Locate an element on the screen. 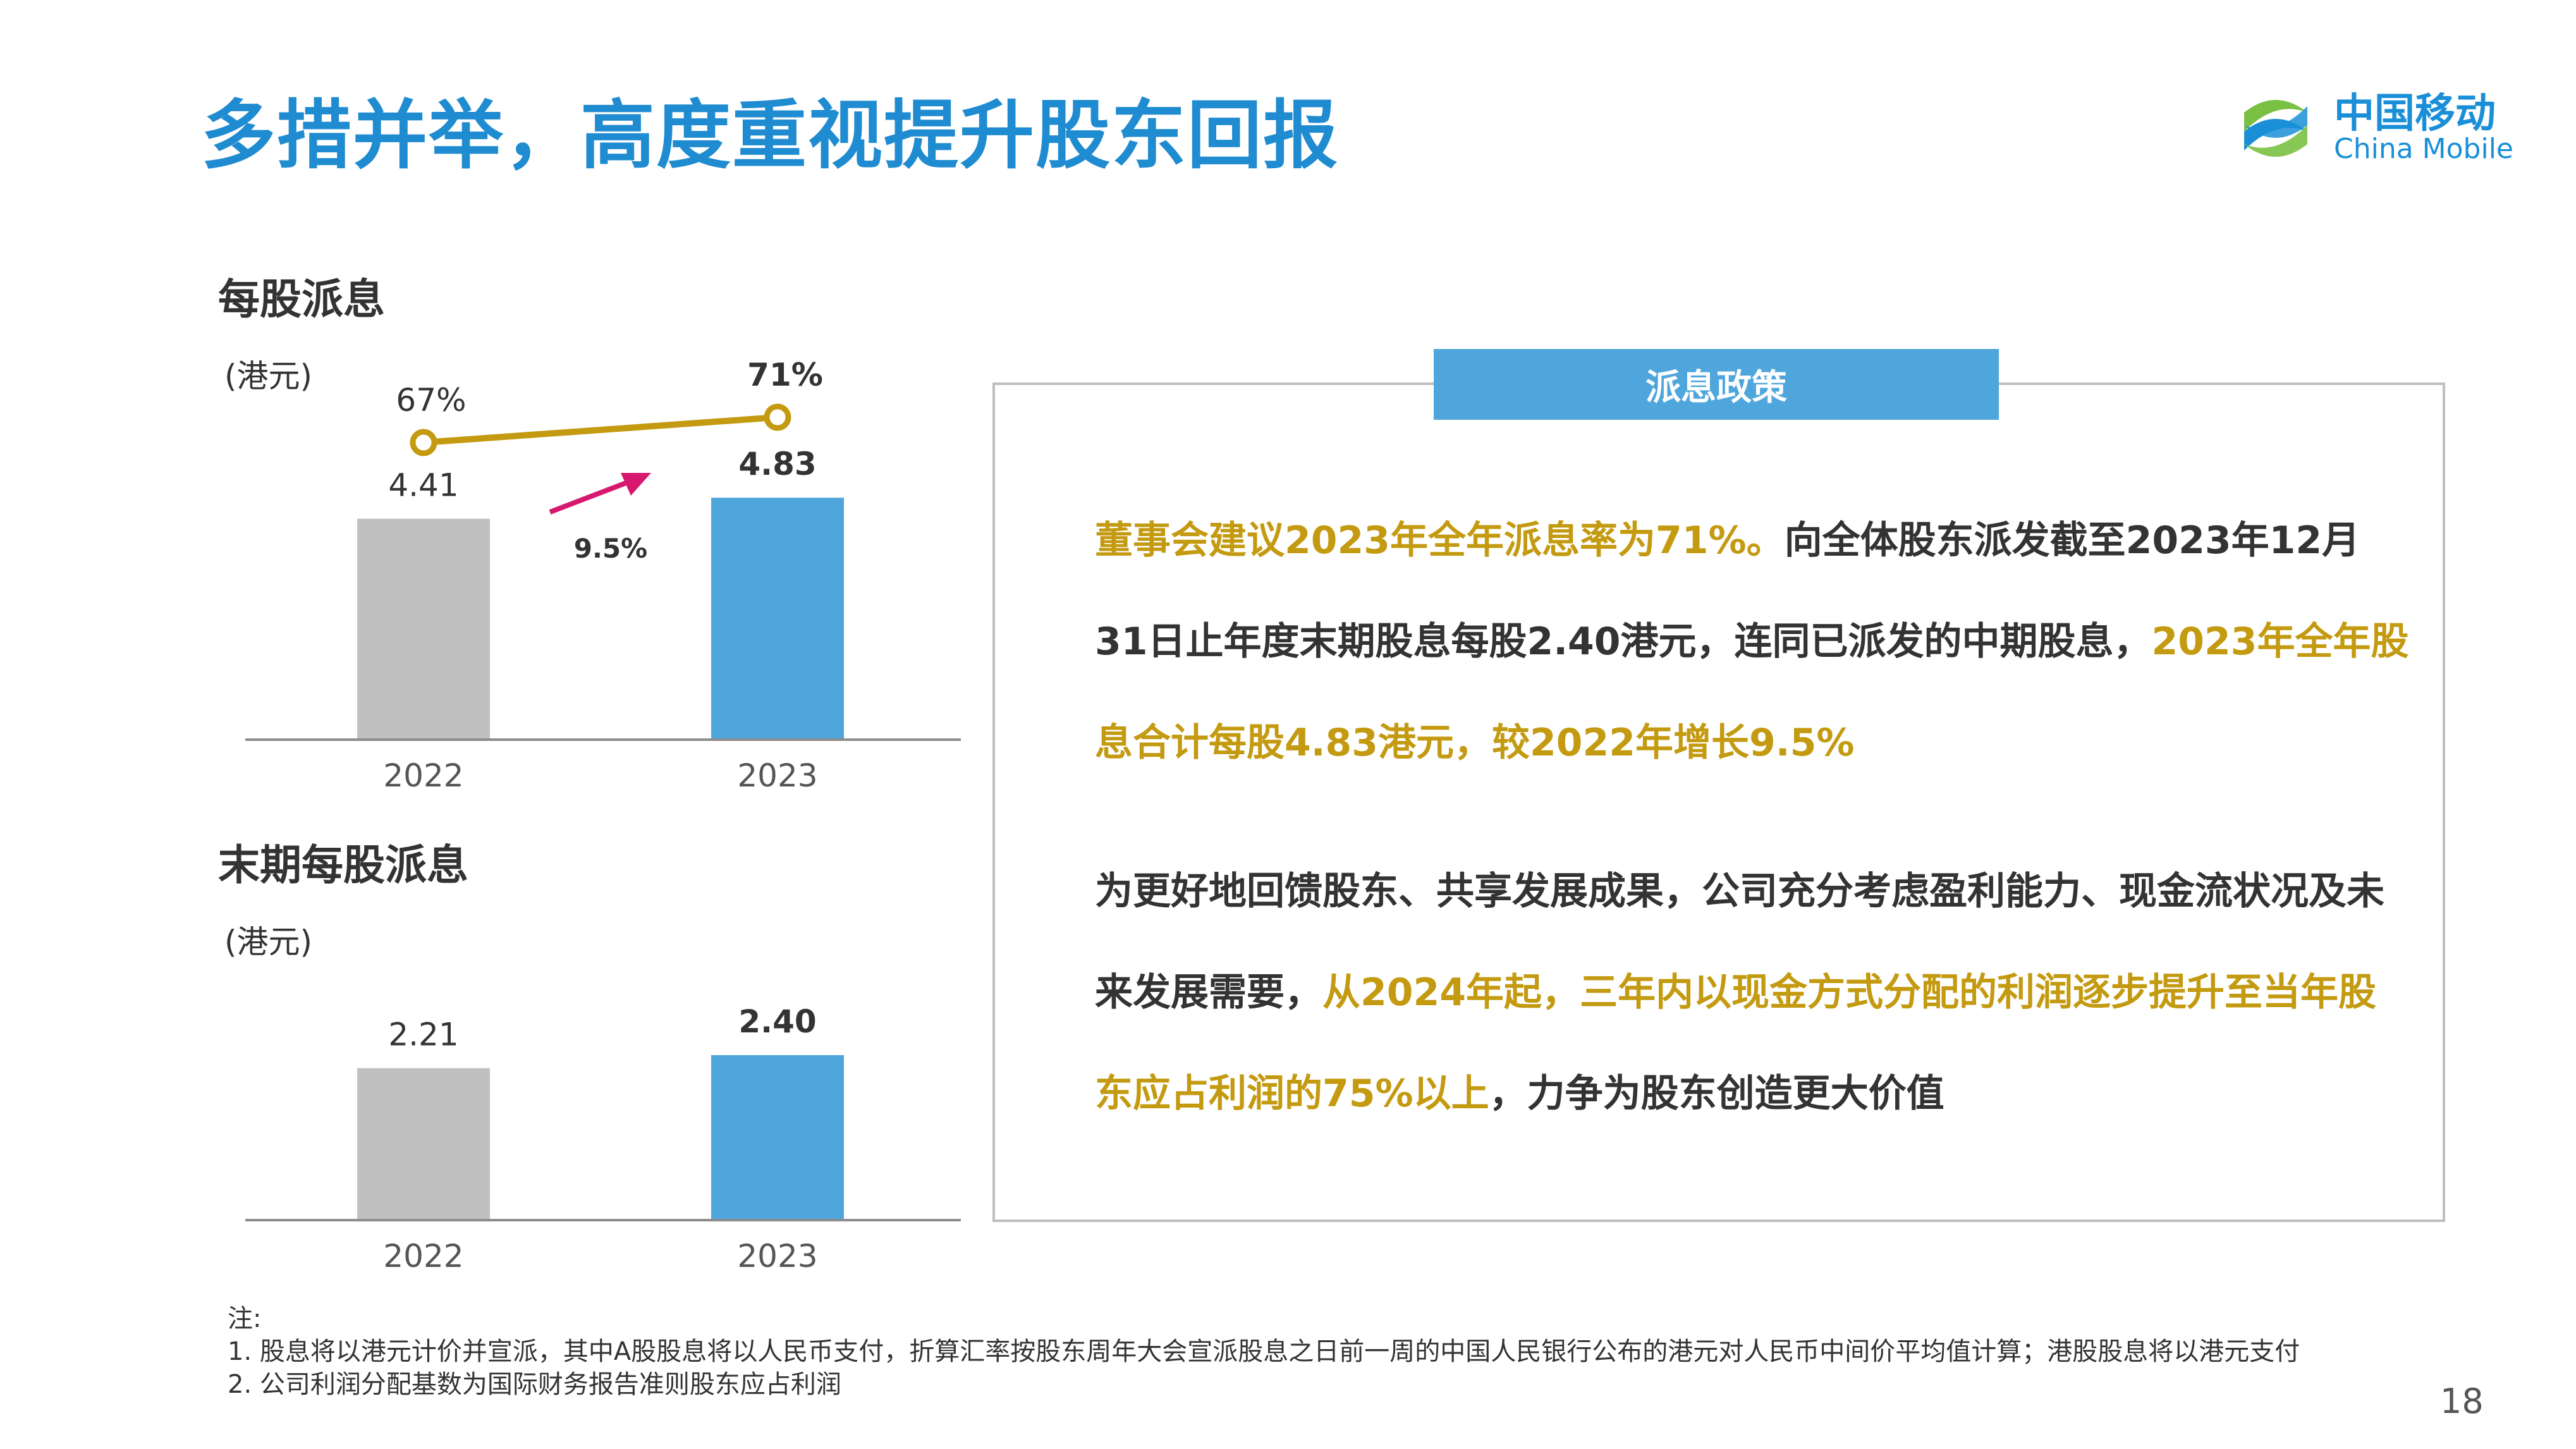 This screenshot has width=2576, height=1449. china-mobile-logo-icon is located at coordinates (2275, 128).